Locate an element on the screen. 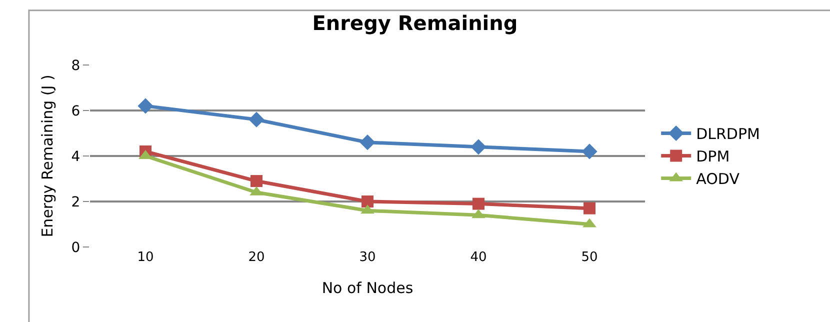 This screenshot has height=322, width=830. x-tick-label: 10 is located at coordinates (145, 257).